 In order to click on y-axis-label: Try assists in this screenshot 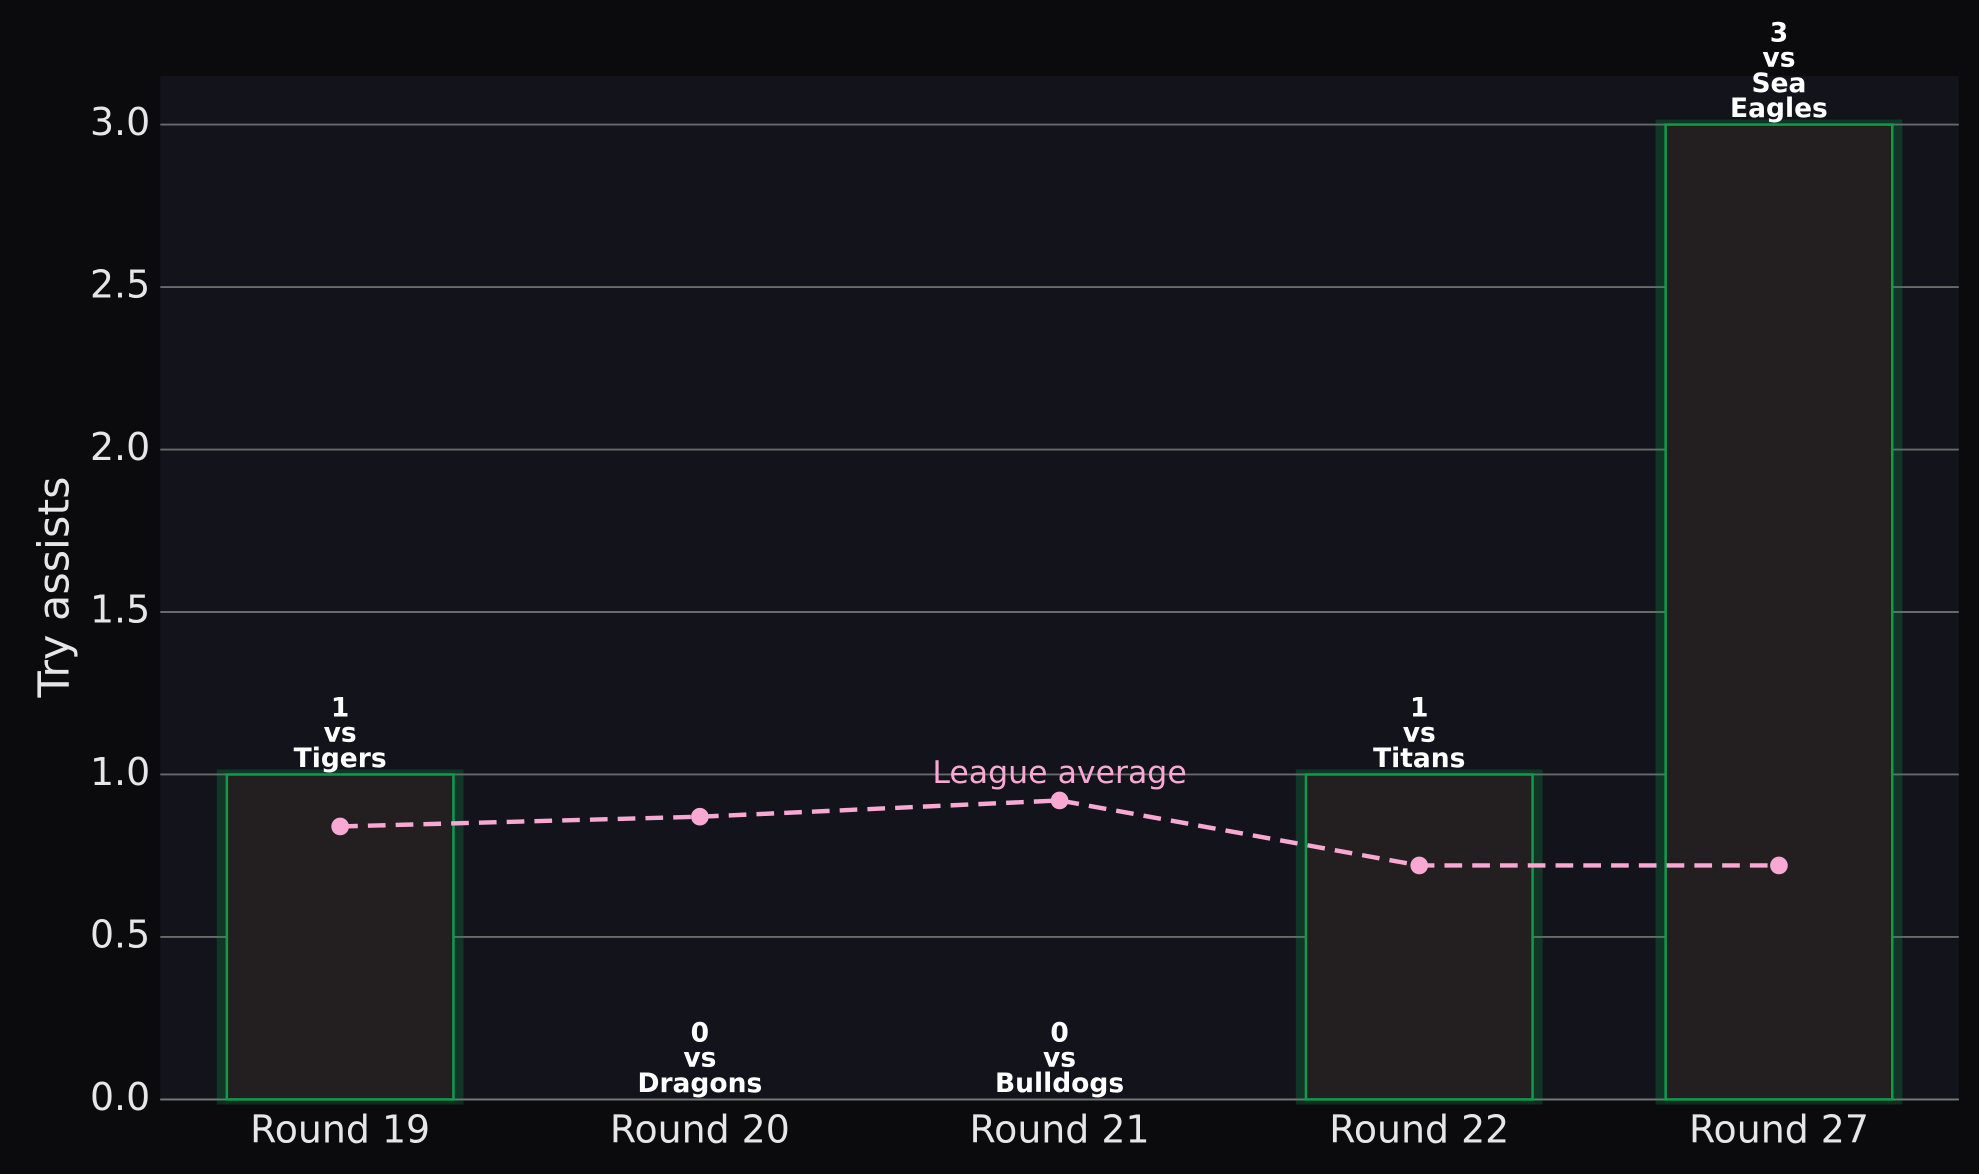, I will do `click(54, 587)`.